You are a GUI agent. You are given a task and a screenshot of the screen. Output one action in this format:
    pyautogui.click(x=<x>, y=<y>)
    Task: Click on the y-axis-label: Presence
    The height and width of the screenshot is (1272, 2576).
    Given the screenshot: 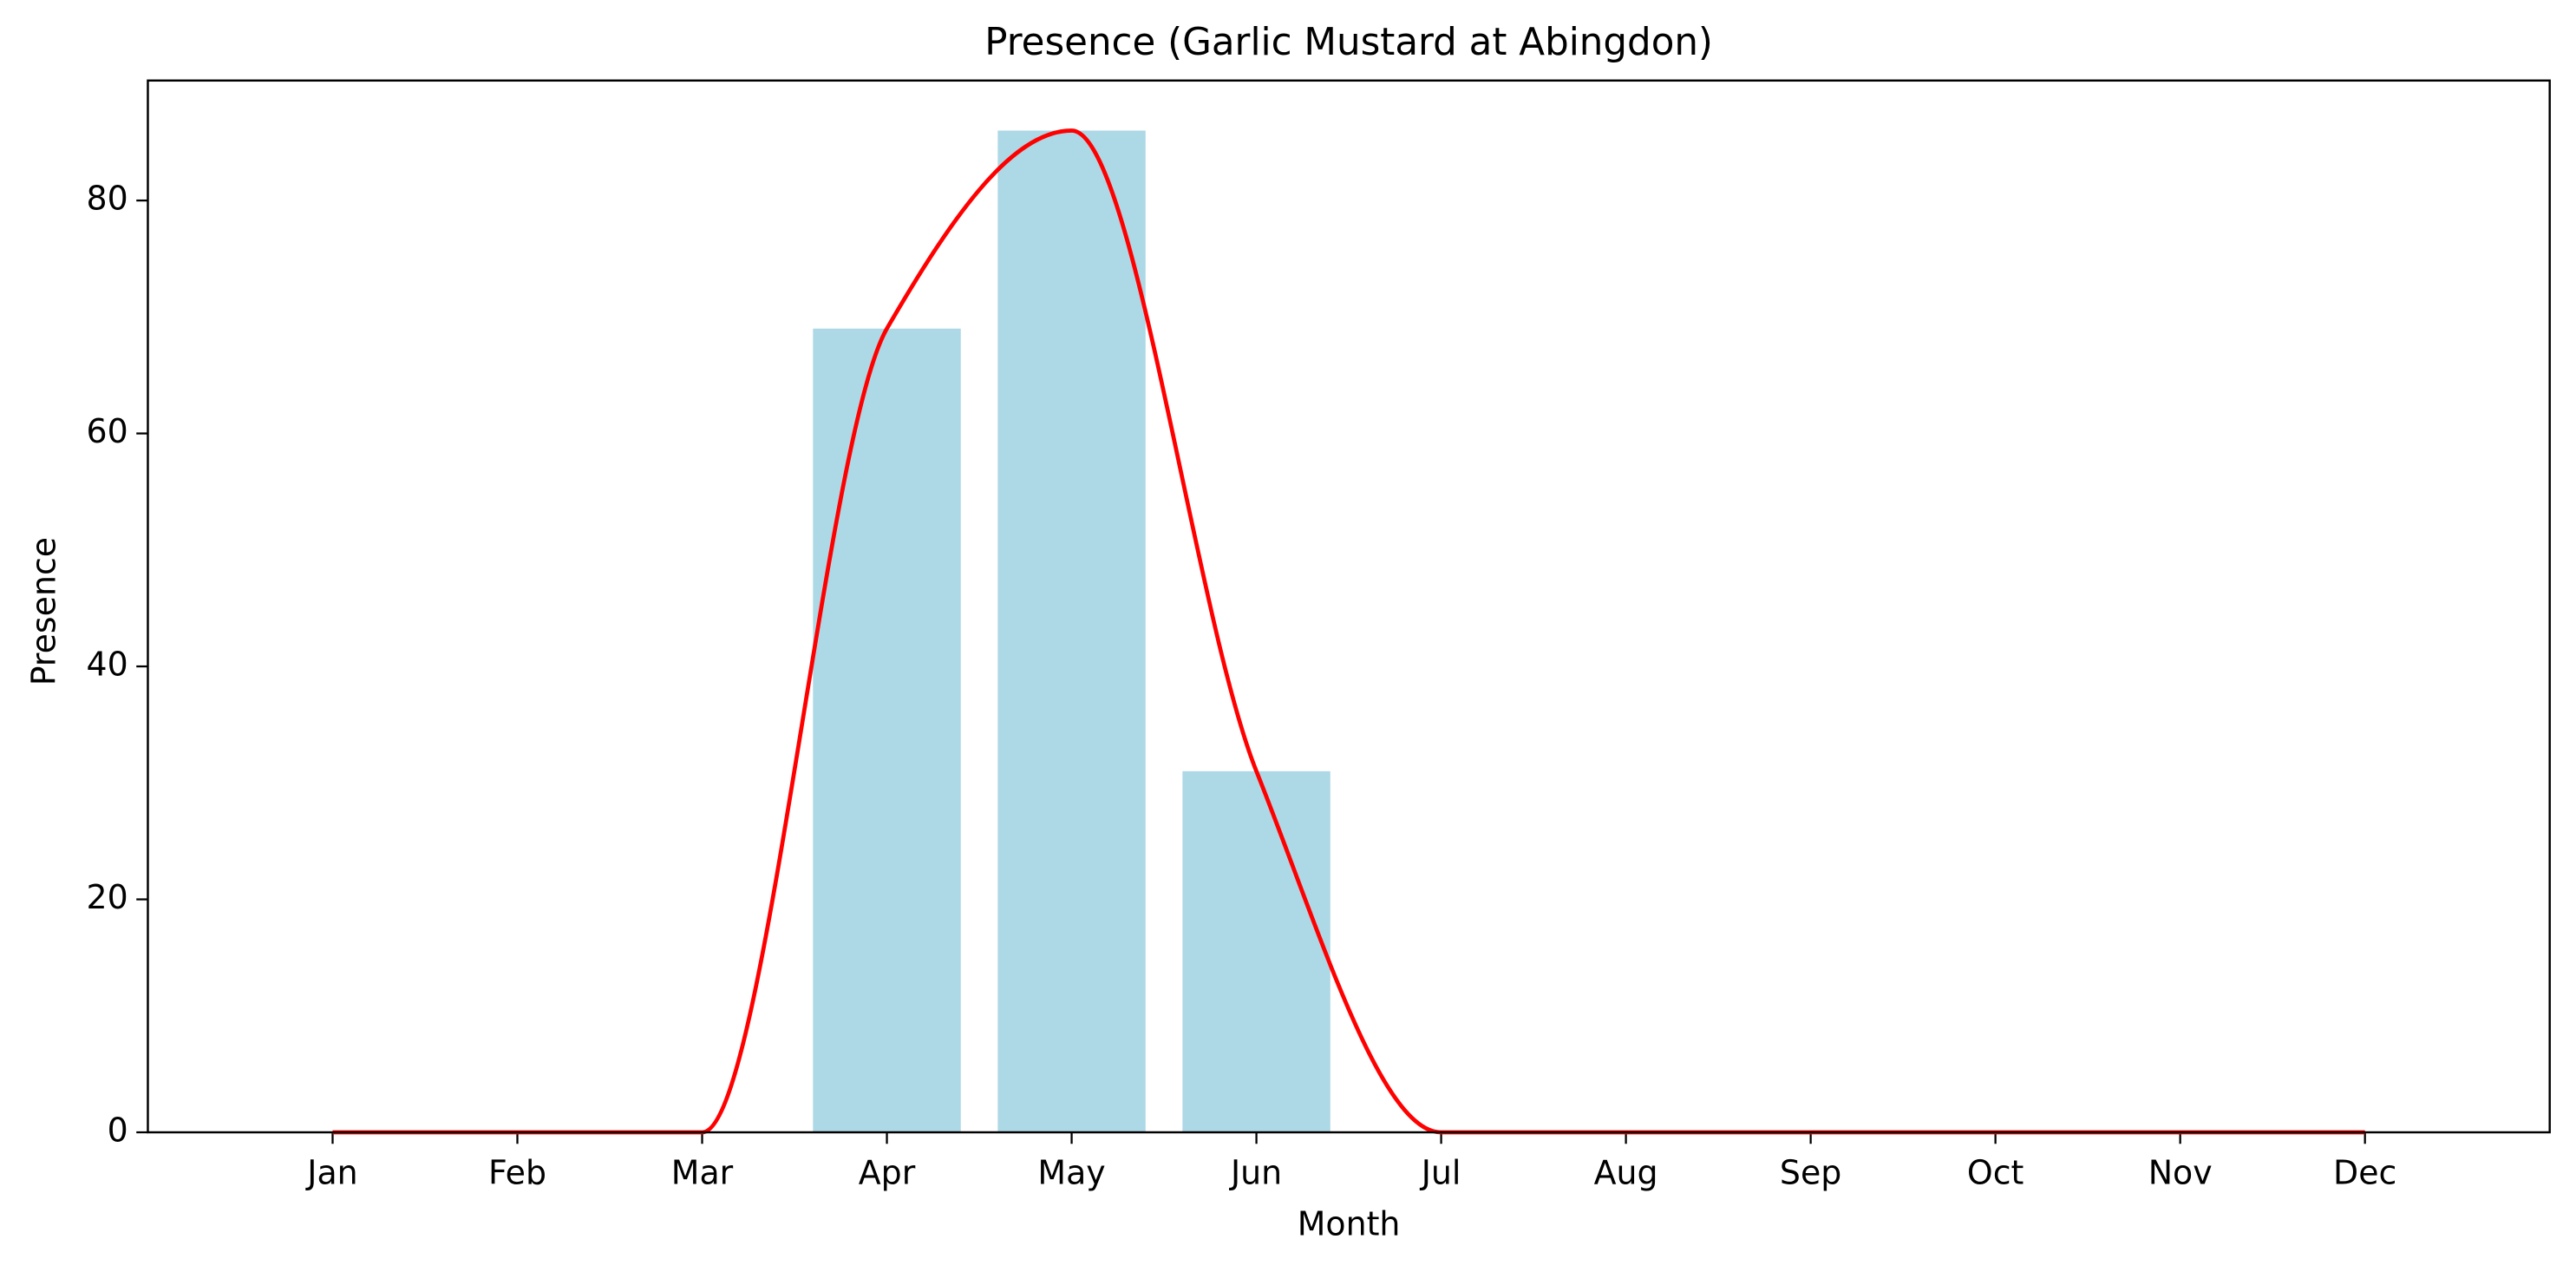 What is the action you would take?
    pyautogui.click(x=44, y=611)
    